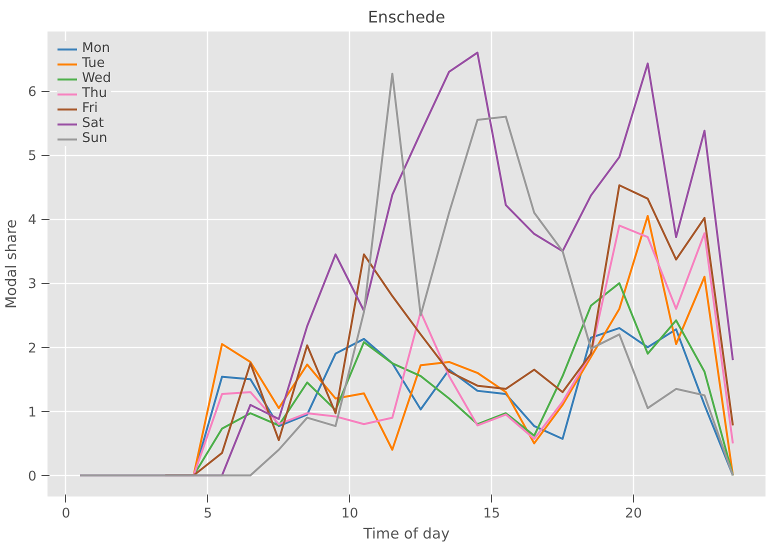  I want to click on legend-label: Sun, so click(95, 138).